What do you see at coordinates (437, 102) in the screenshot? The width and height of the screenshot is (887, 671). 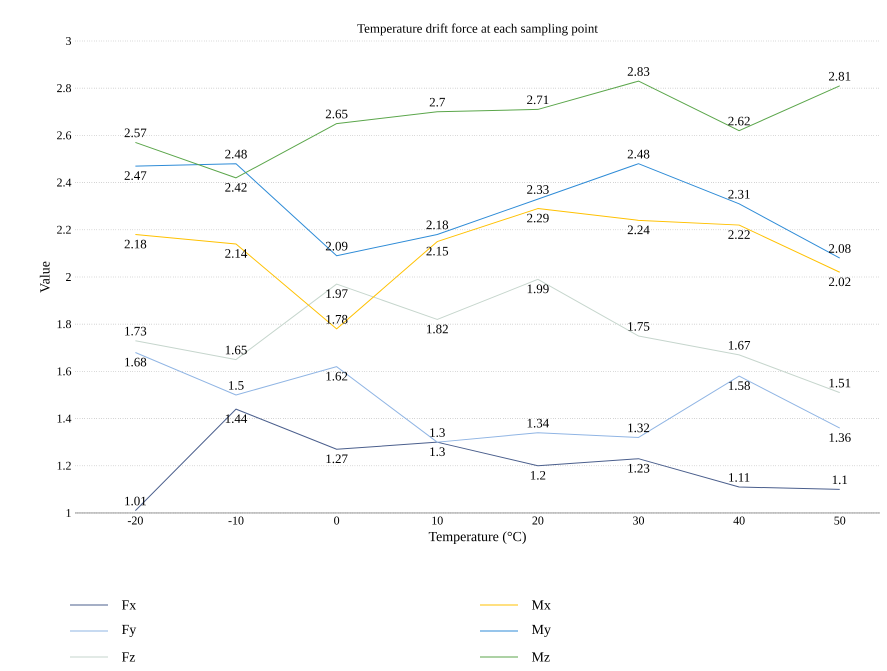 I see `data-label: 2.7` at bounding box center [437, 102].